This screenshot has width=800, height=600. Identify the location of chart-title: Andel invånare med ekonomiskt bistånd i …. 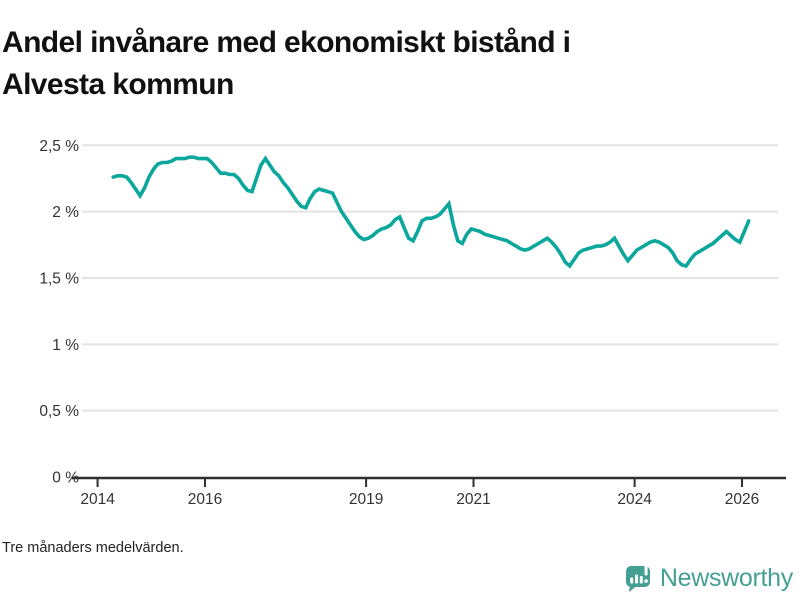
(382, 64).